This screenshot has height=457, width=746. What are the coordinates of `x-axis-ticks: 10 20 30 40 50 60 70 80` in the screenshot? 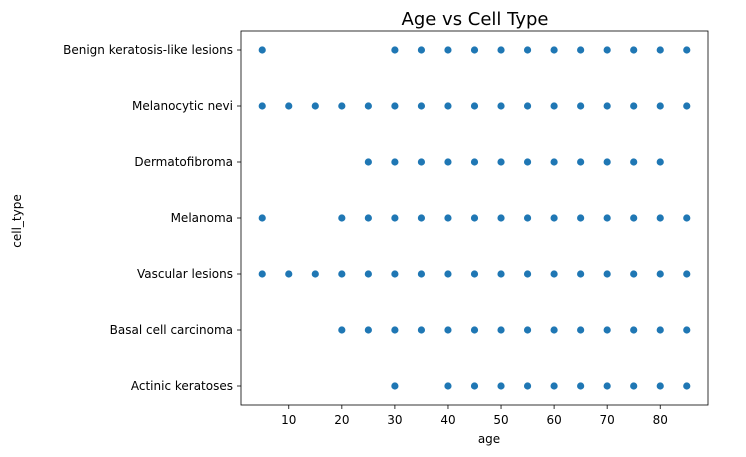 It's located at (474, 416).